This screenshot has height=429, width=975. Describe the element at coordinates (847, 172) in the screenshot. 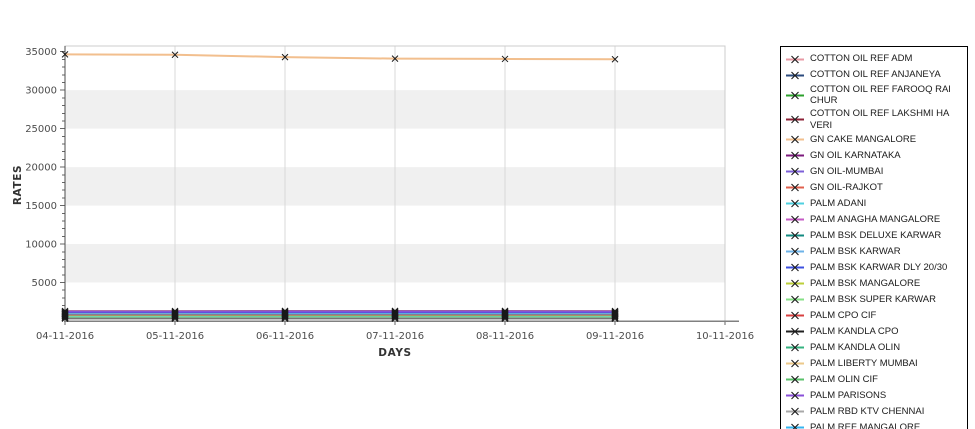

I see `legend-label: GN OIL-MUMBAI` at that location.